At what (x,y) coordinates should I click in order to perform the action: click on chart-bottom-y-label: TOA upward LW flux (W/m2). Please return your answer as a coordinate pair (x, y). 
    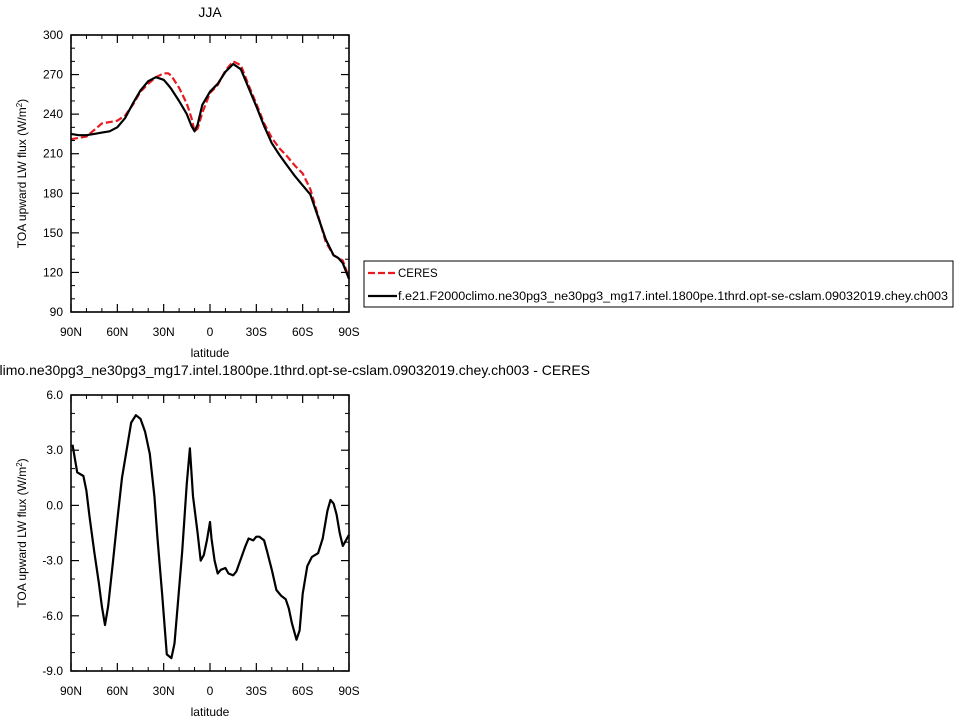
    Looking at the image, I should click on (22, 532).